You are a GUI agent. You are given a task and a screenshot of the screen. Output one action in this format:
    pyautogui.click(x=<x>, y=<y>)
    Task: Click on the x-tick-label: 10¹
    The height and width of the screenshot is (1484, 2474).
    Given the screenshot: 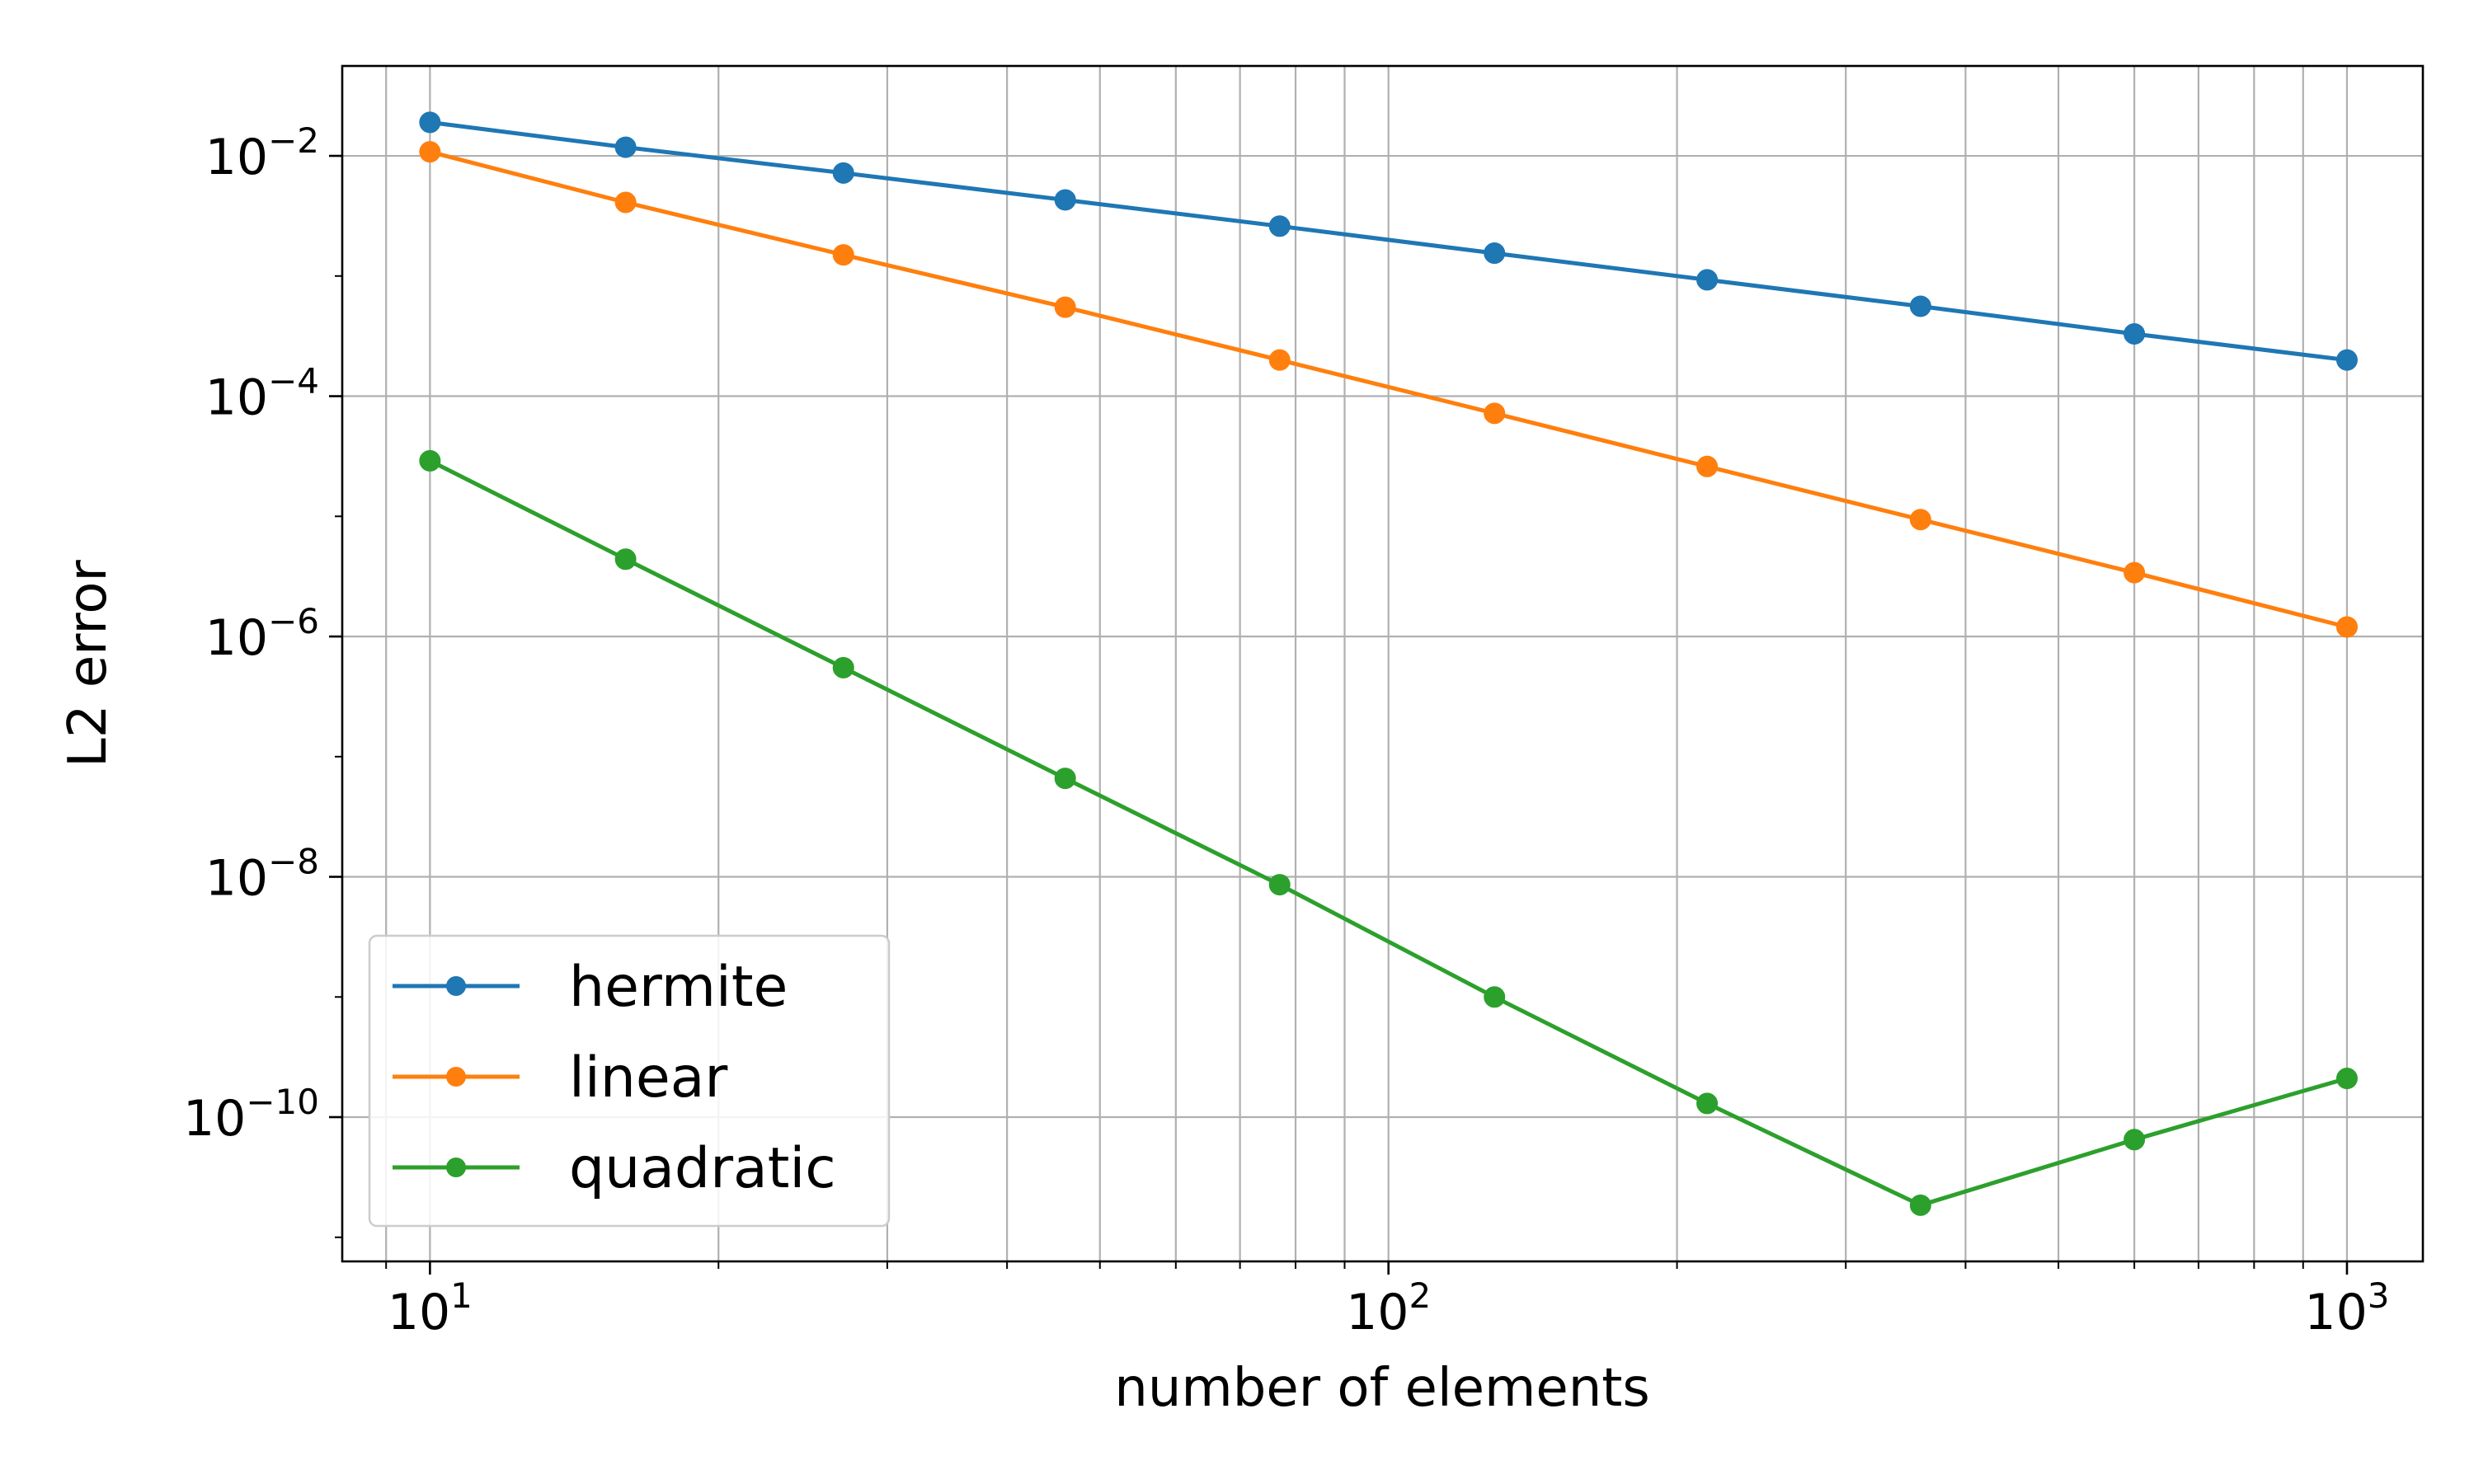 What is the action you would take?
    pyautogui.click(x=430, y=1308)
    